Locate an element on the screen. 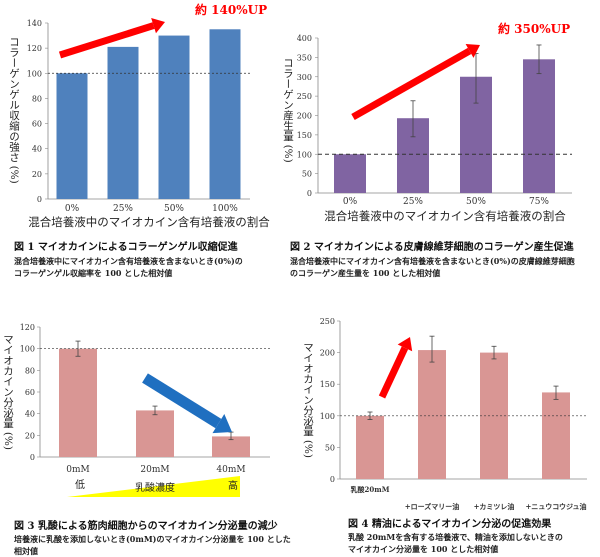 This screenshot has width=600, height=557. y-tick-label: 140 is located at coordinates (34, 23).